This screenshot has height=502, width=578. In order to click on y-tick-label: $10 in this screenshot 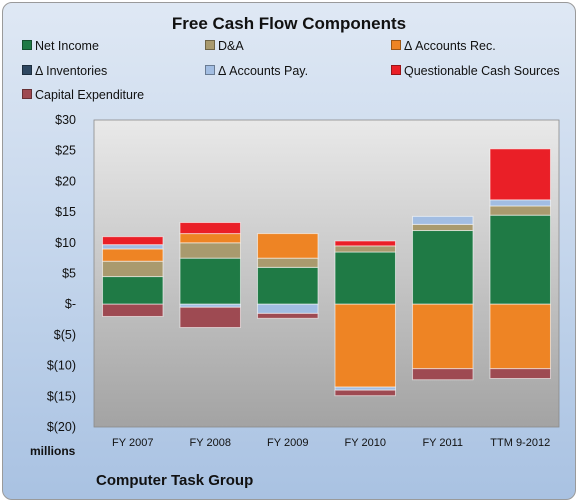, I will do `click(65, 243)`.